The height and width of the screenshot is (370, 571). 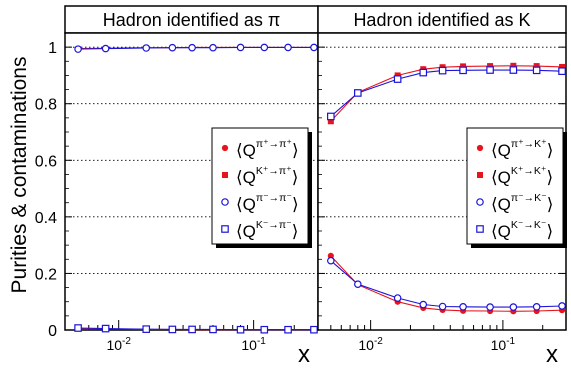 I want to click on panel-title: Hadron identified as π, so click(x=192, y=20).